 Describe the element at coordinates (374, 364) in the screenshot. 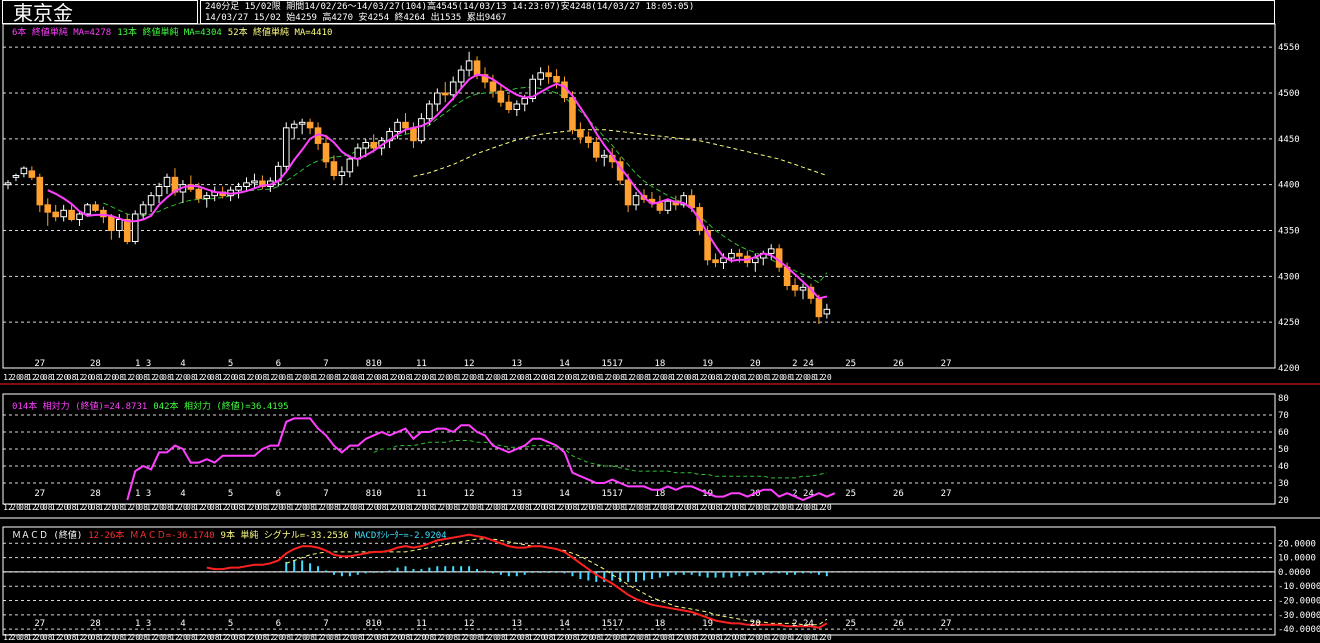

I see `date-tick-label: 810` at that location.